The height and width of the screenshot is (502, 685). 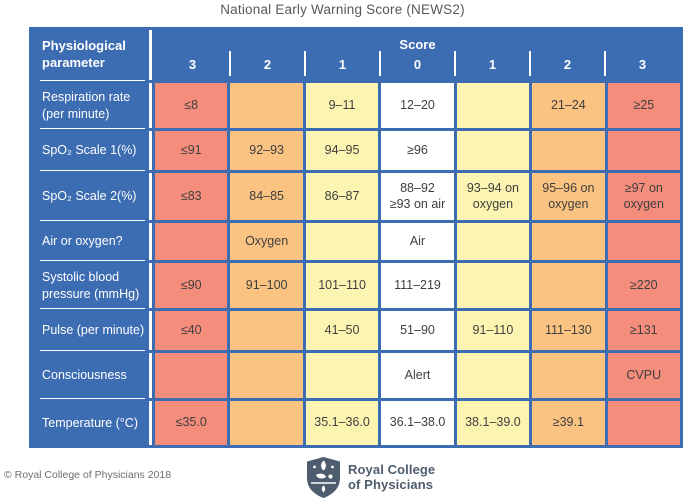 I want to click on rcp-logo: Royal College of Physicians, so click(x=370, y=477).